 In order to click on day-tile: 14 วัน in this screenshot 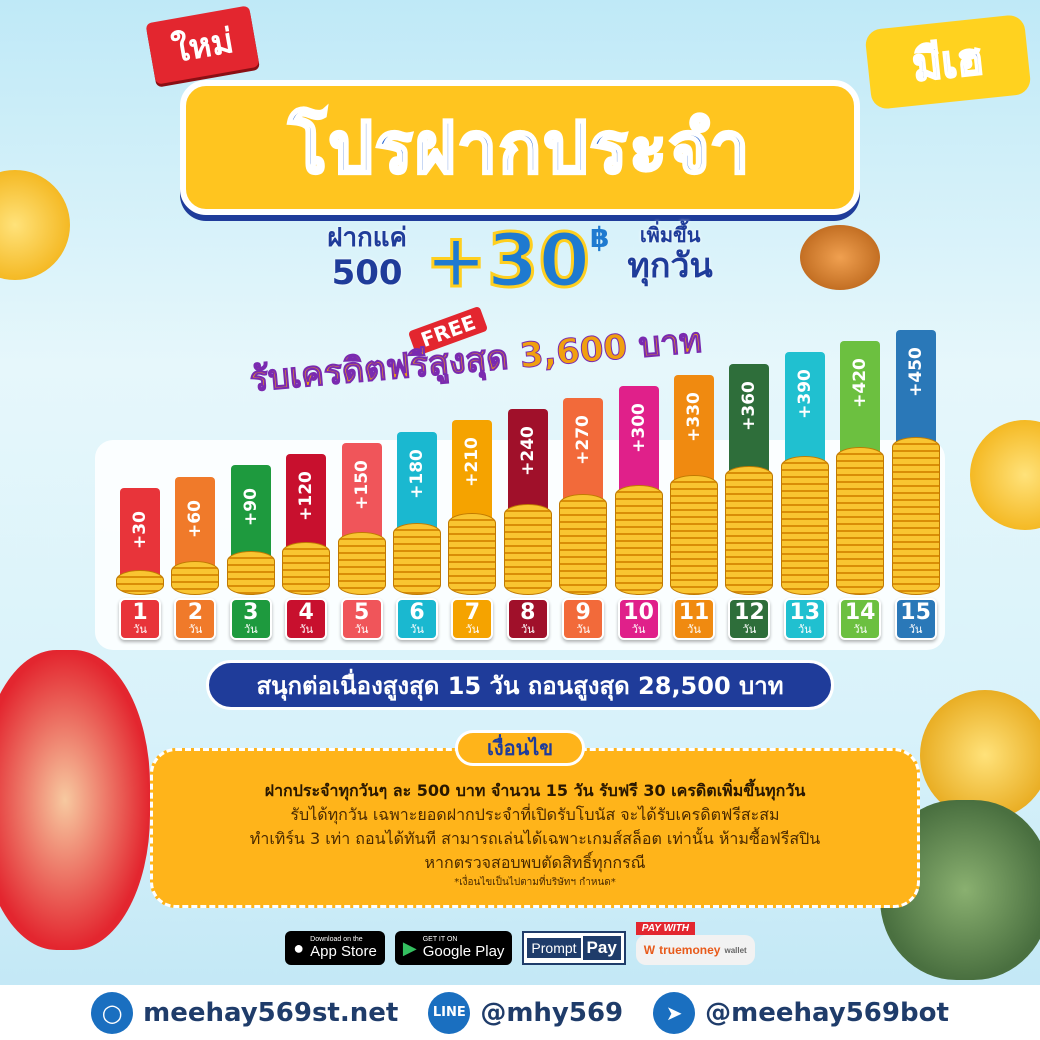, I will do `click(860, 619)`.